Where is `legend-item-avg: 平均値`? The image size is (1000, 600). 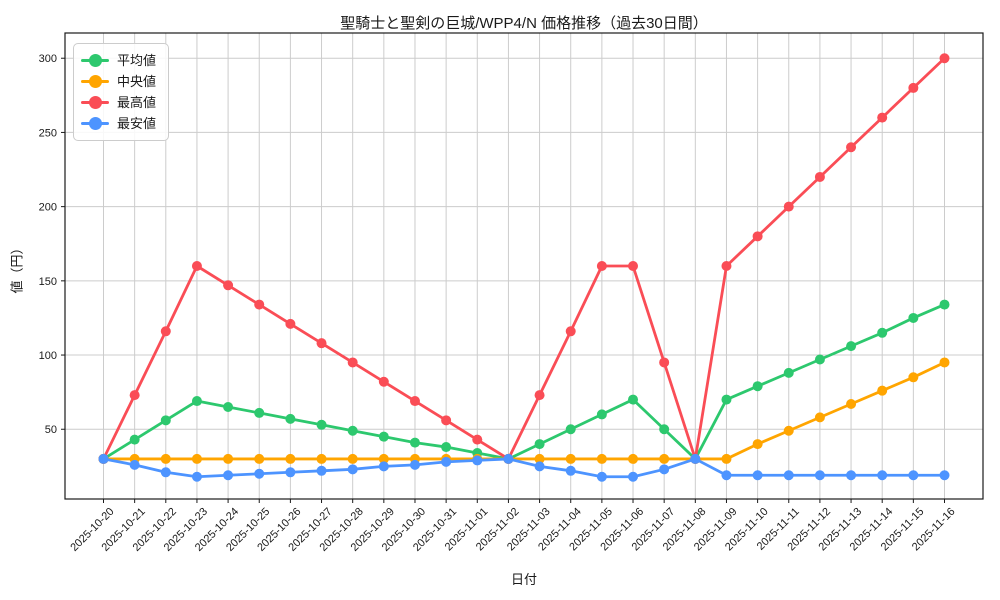 legend-item-avg: 平均値 is located at coordinates (120, 60).